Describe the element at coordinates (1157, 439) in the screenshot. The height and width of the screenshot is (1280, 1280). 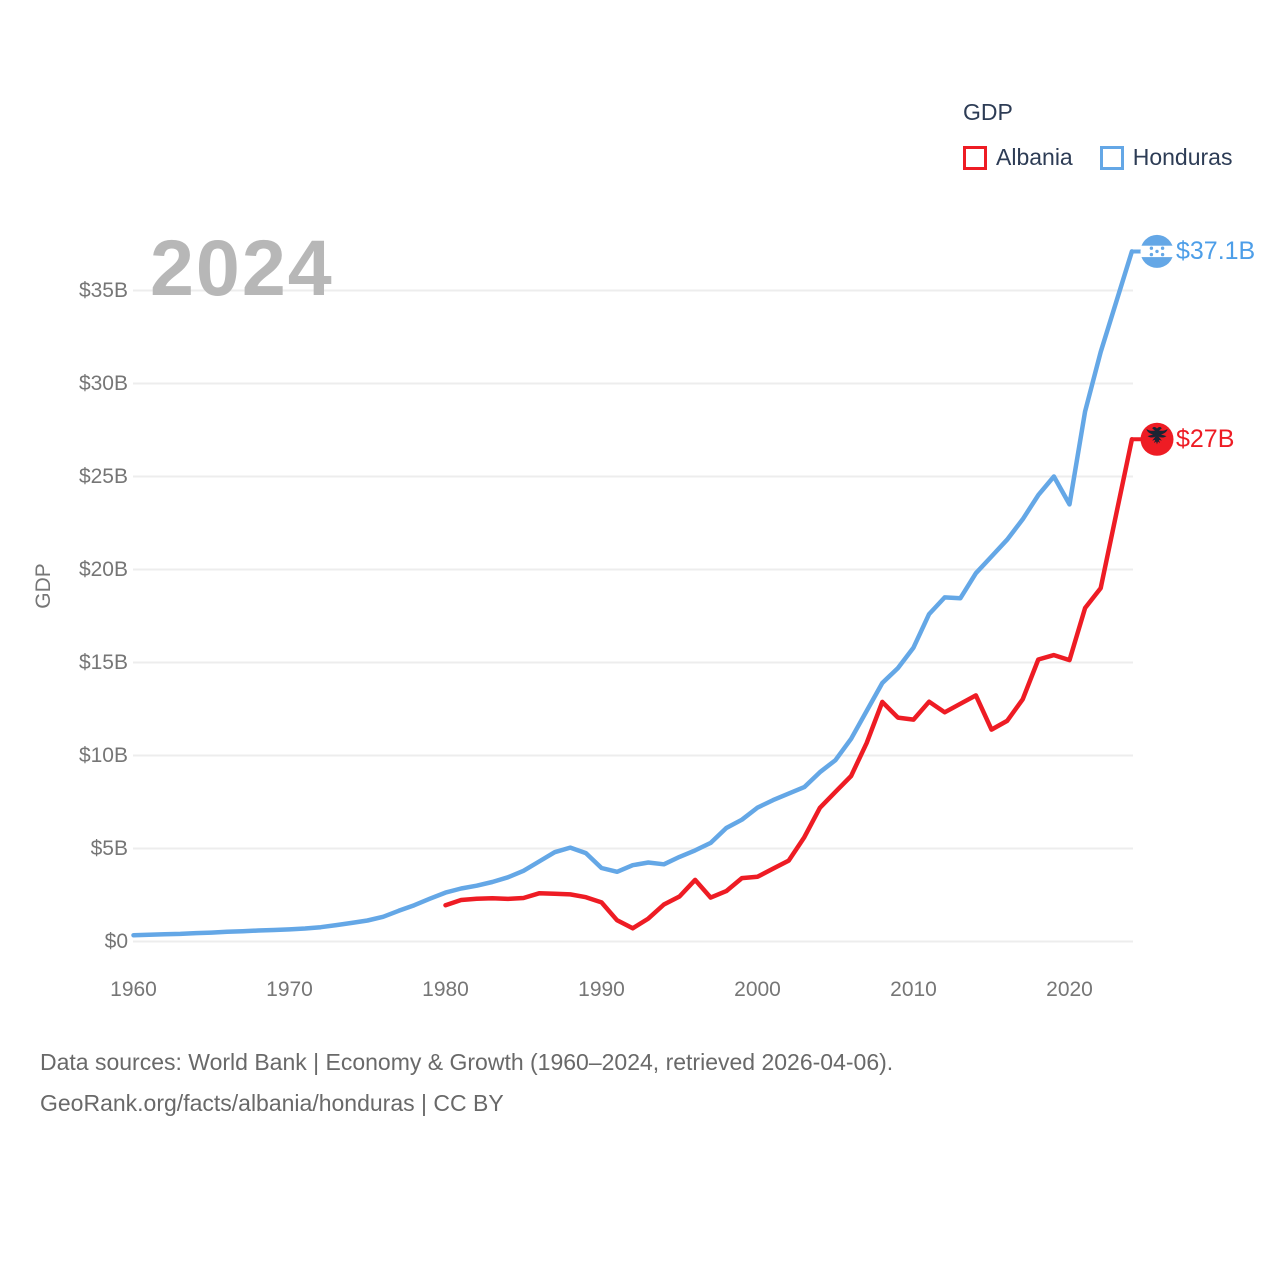
I see `albania-flag-marker` at that location.